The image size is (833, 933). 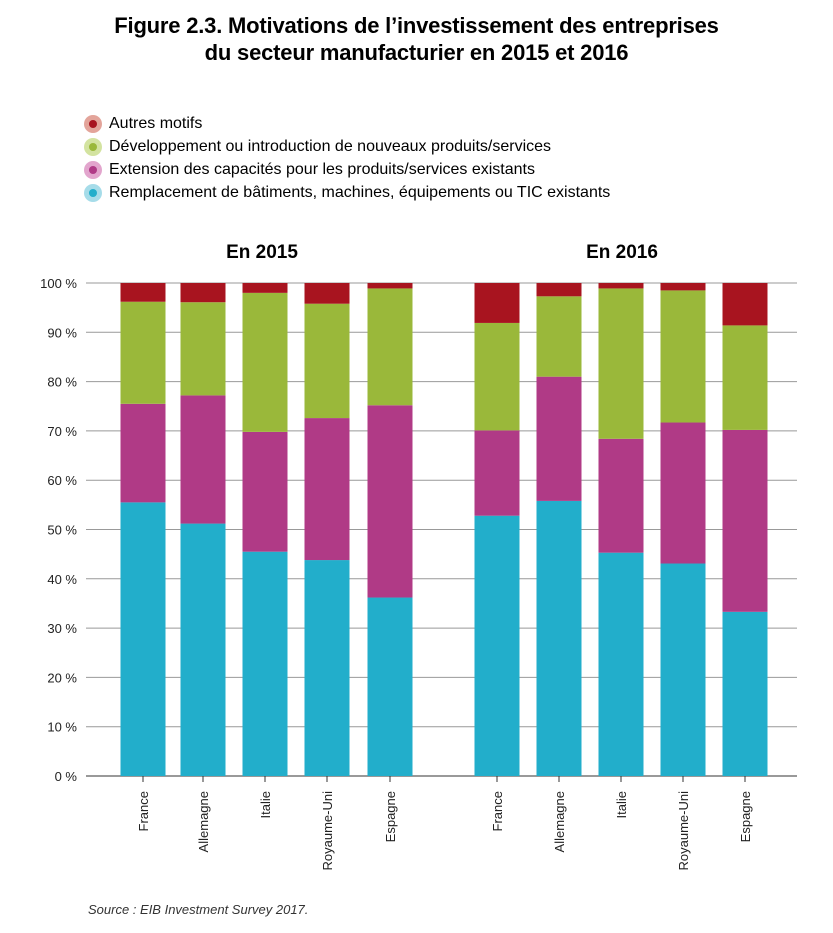 What do you see at coordinates (497, 473) in the screenshot?
I see `bar-2016-france-extension` at bounding box center [497, 473].